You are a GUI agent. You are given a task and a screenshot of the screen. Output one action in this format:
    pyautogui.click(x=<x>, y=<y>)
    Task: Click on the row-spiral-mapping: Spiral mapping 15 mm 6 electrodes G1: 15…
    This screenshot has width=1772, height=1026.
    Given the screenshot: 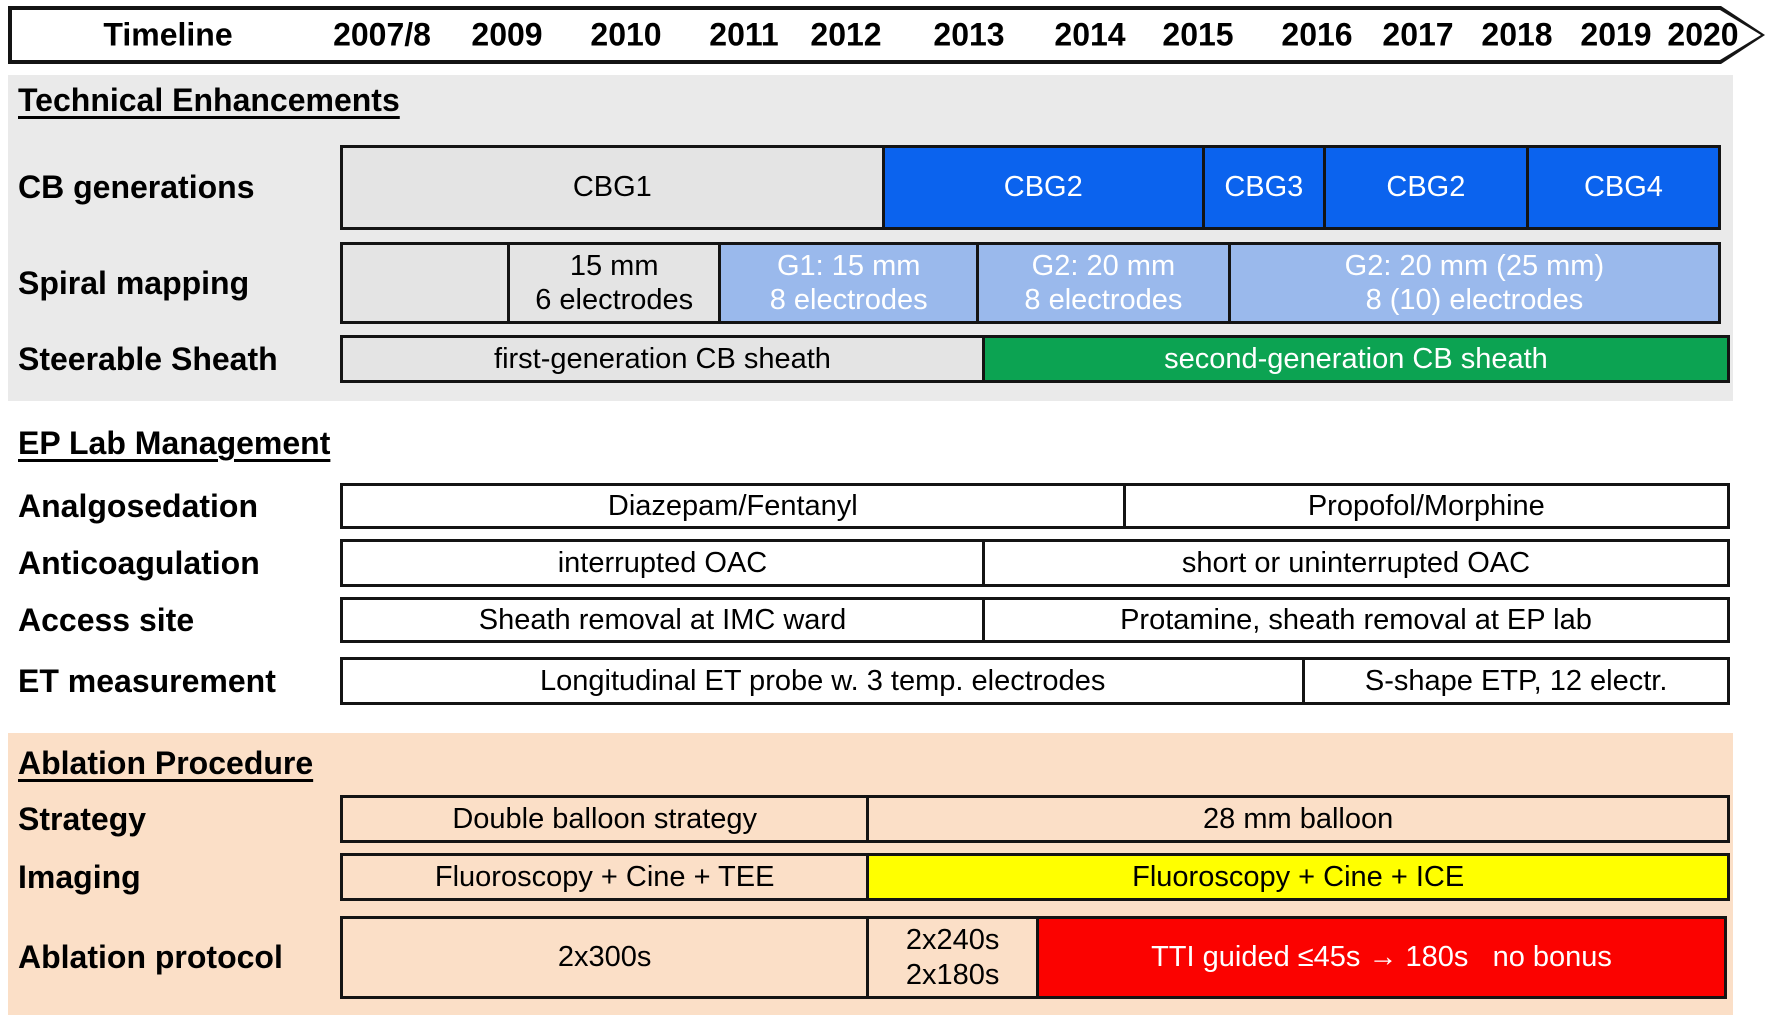 What is the action you would take?
    pyautogui.click(x=875, y=283)
    